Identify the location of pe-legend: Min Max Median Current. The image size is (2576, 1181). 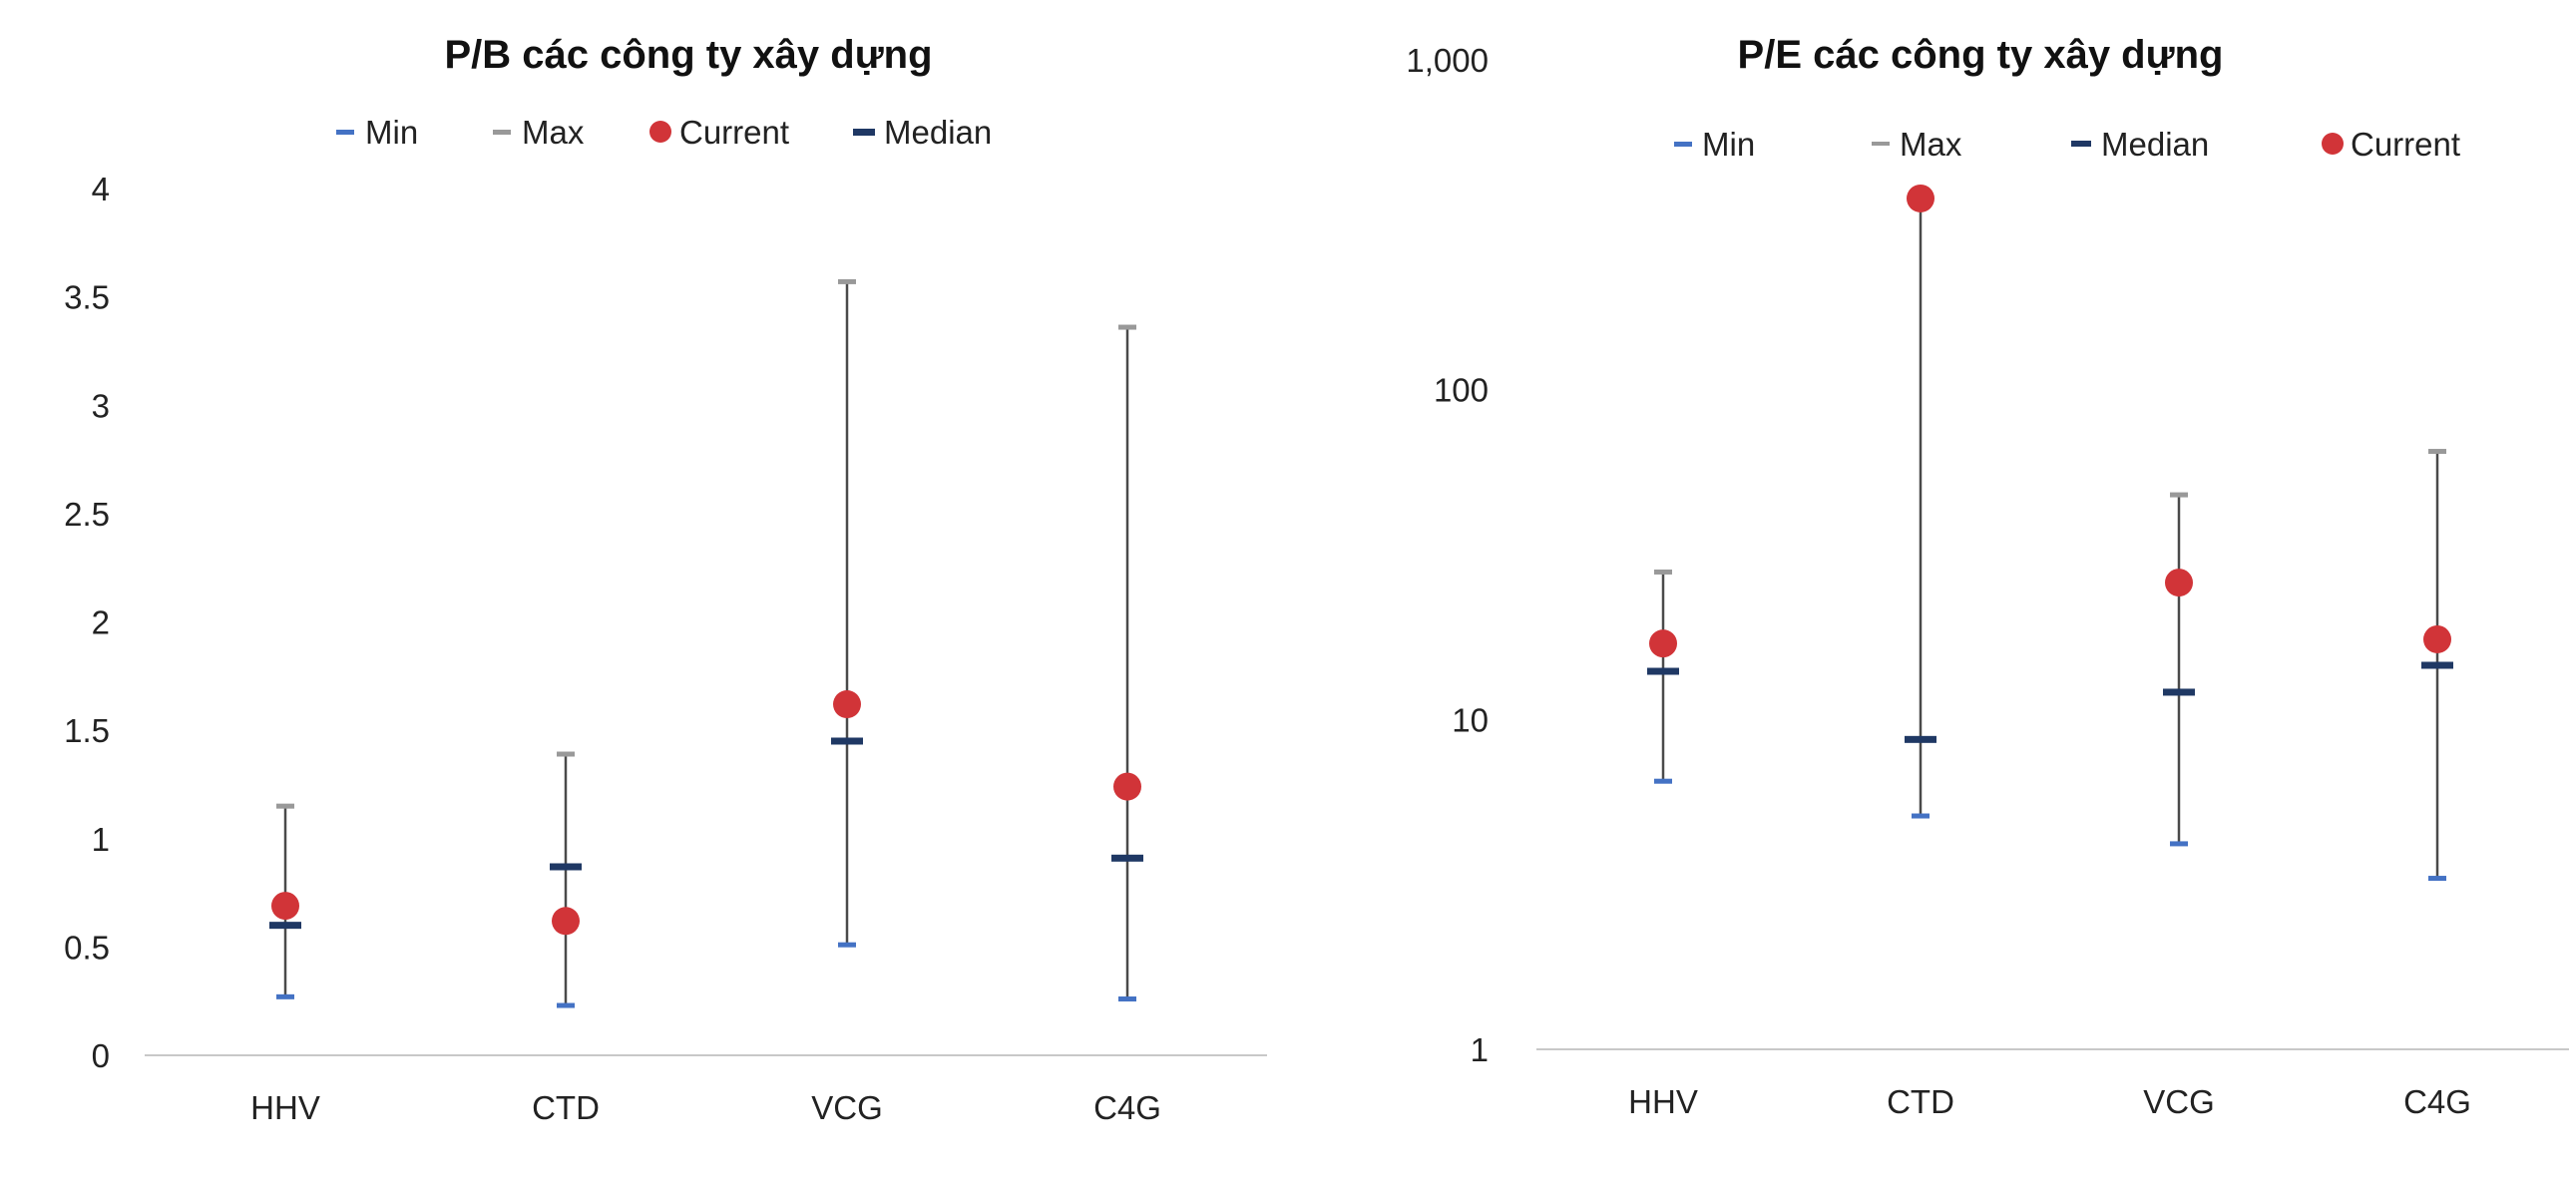
(2067, 144).